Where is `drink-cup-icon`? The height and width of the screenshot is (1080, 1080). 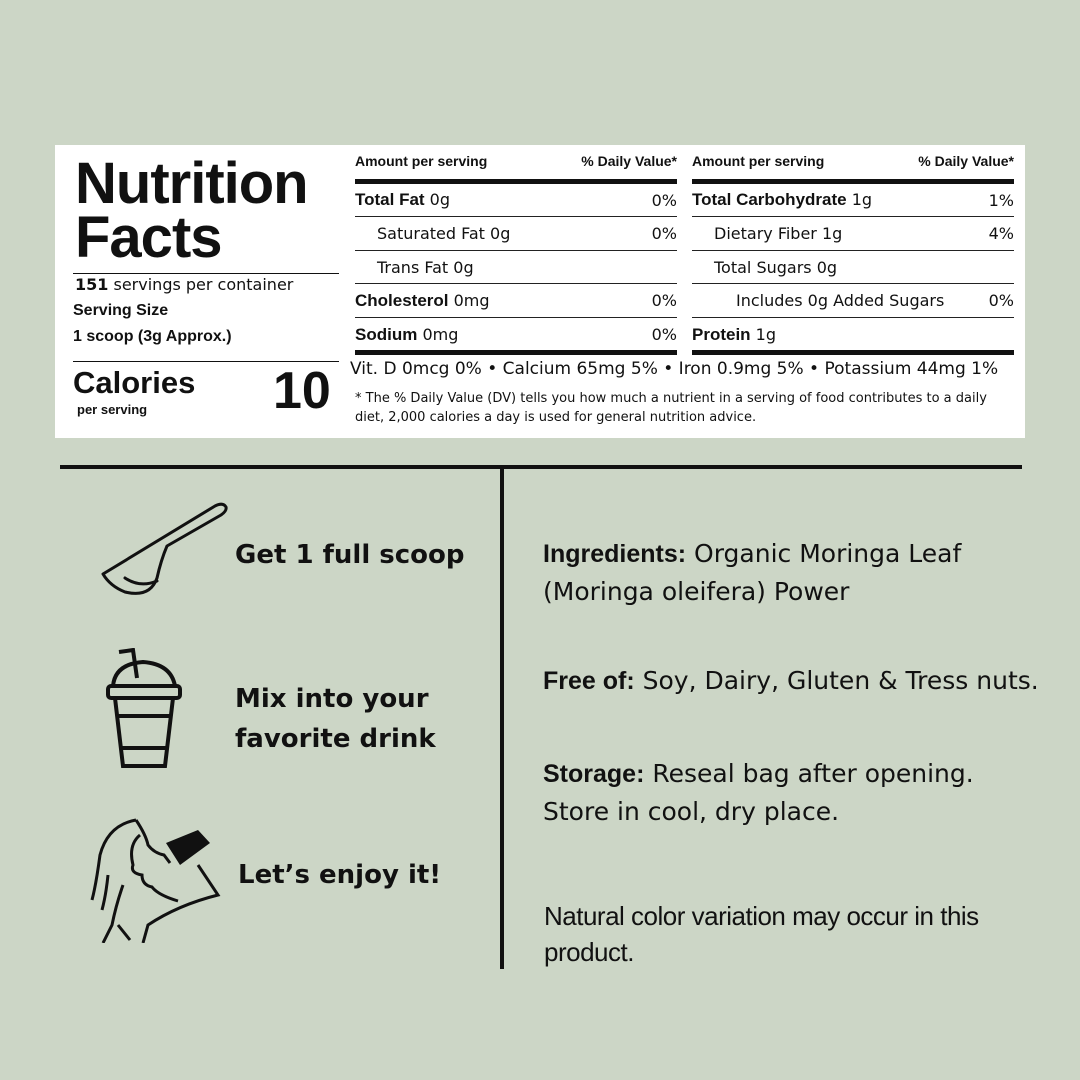
drink-cup-icon is located at coordinates (144, 708).